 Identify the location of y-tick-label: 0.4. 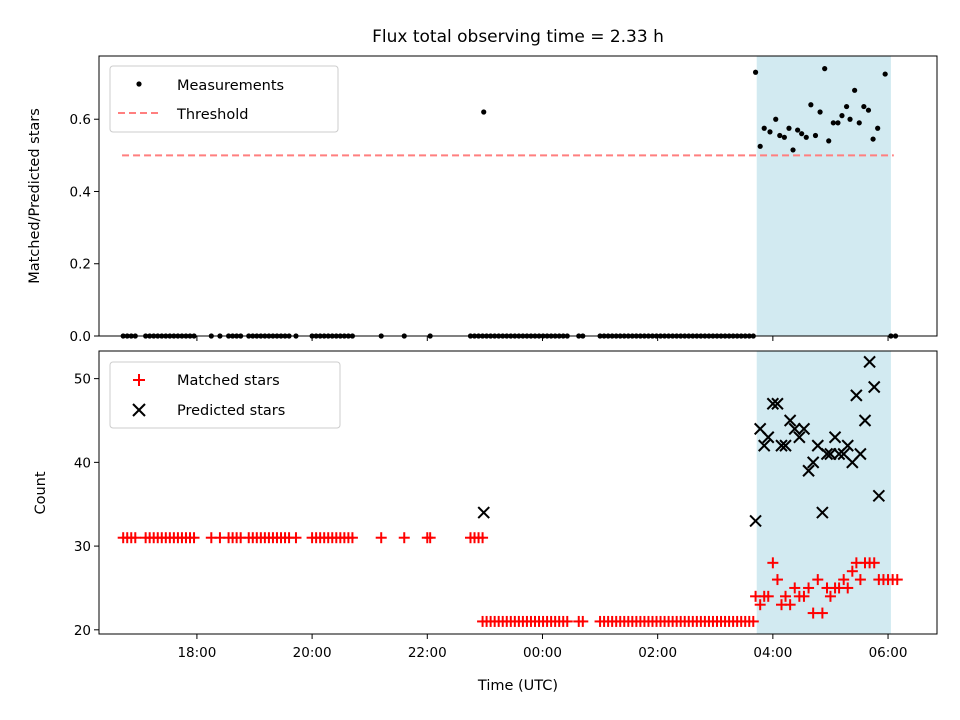
(80, 192).